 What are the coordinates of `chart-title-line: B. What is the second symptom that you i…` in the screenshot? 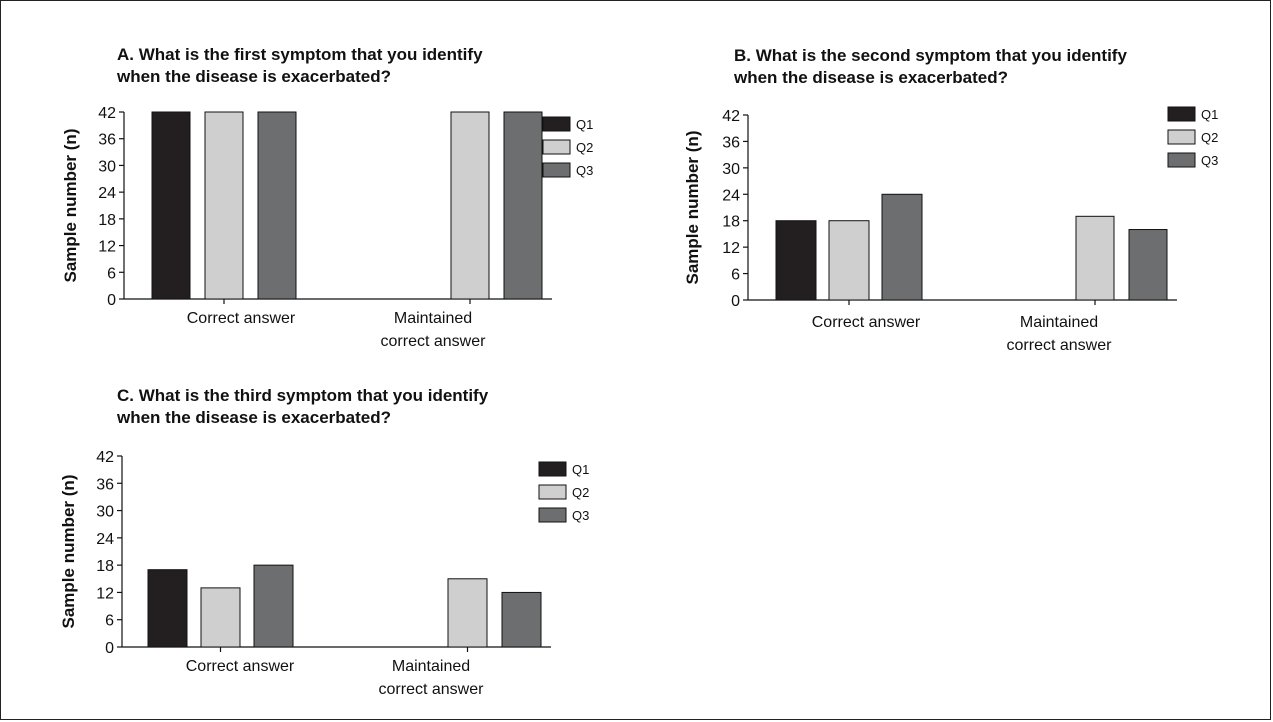 It's located at (930, 55).